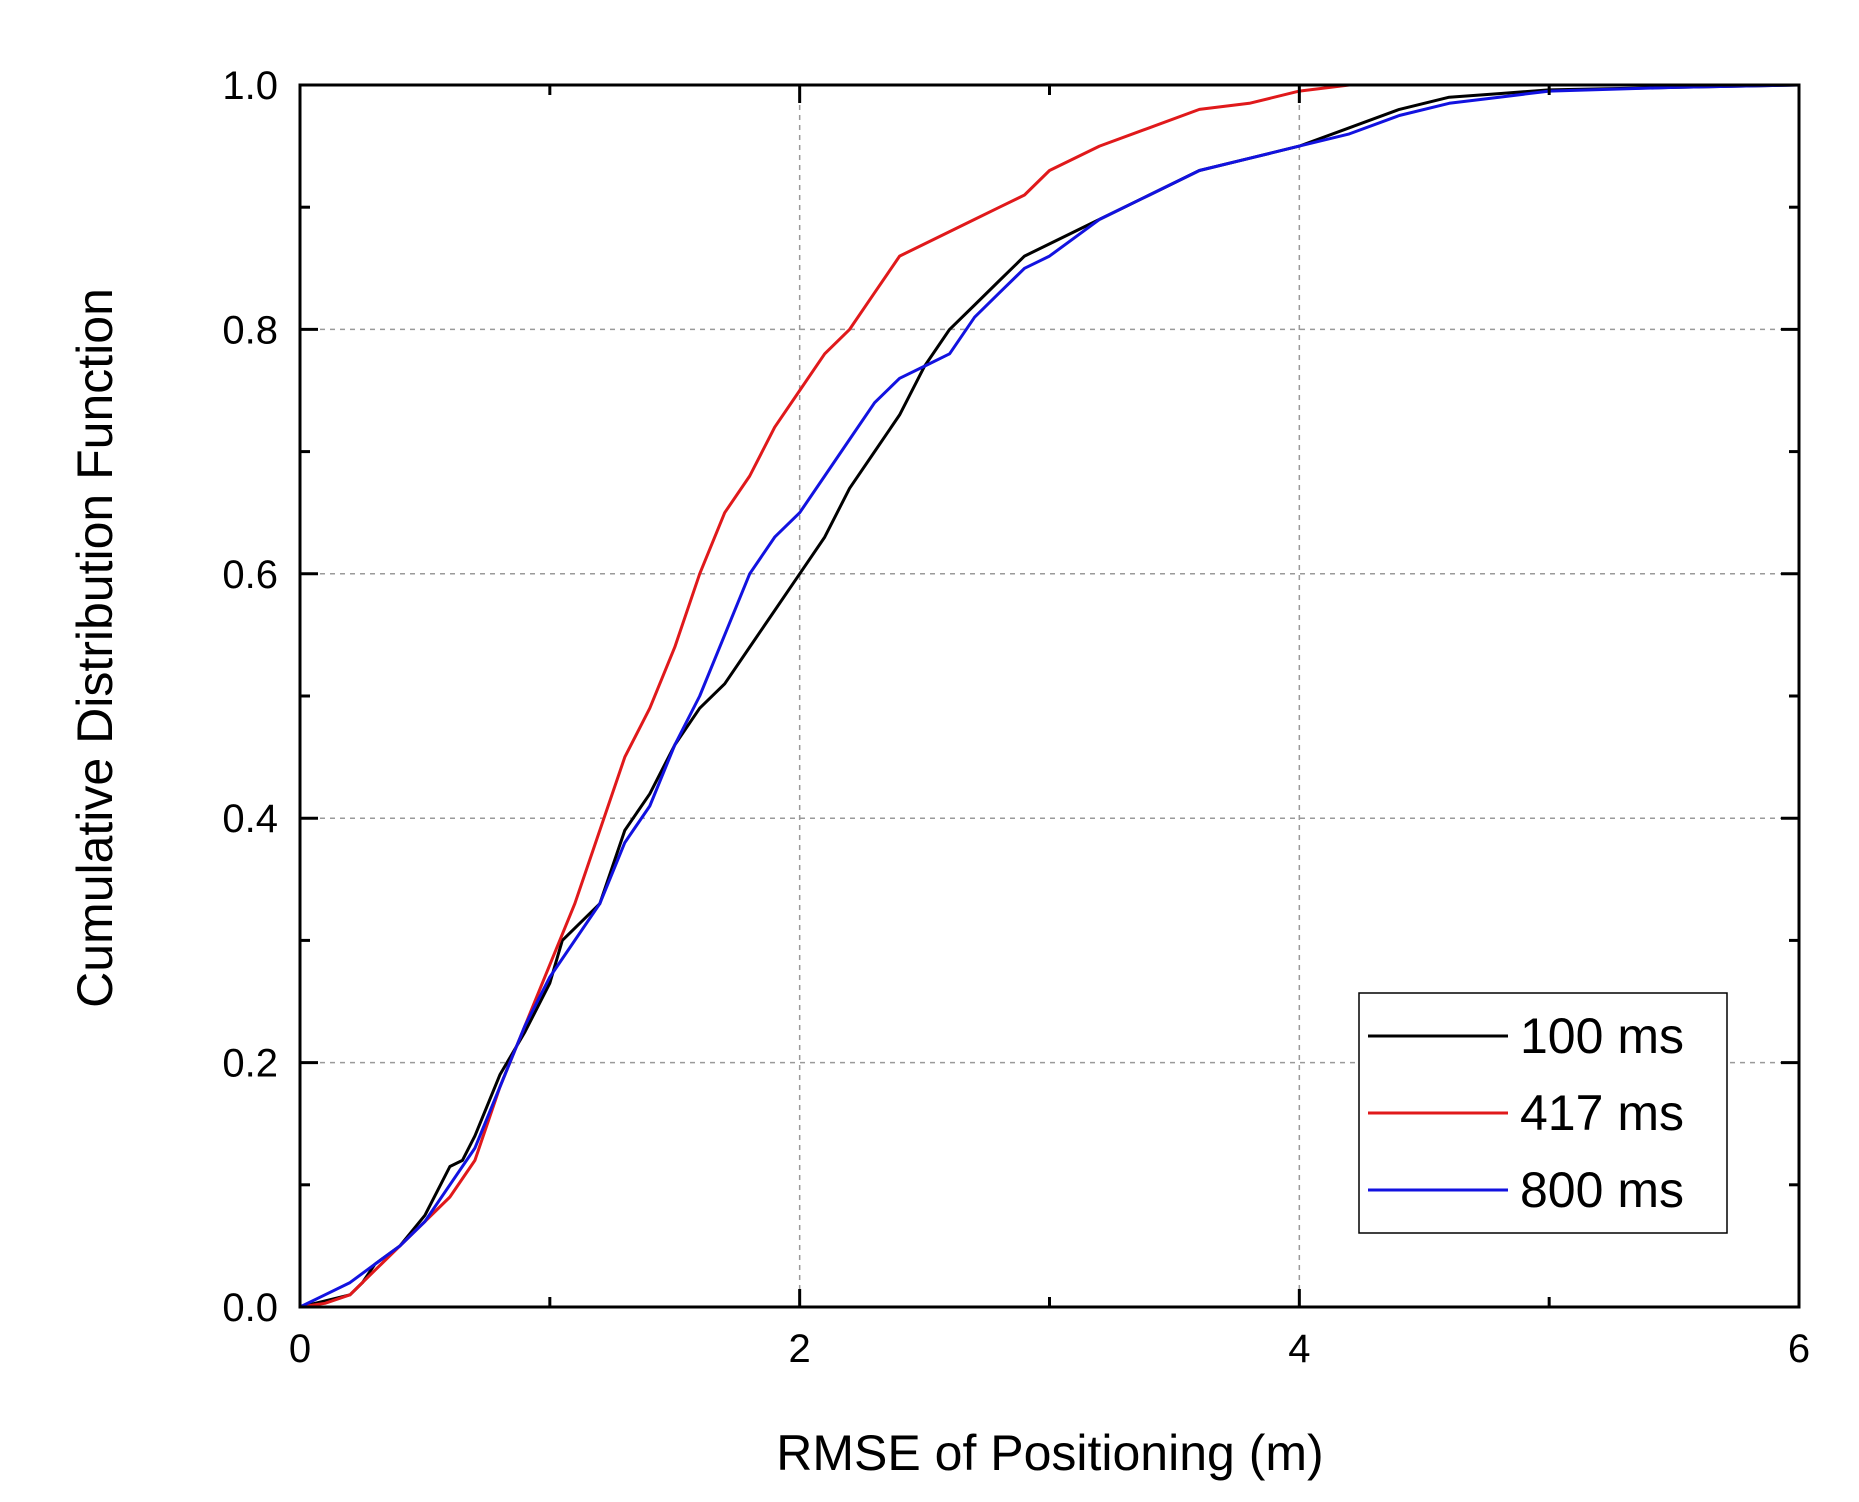  Describe the element at coordinates (1602, 1113) in the screenshot. I see `legend-label-417-ms: 417 ms` at that location.